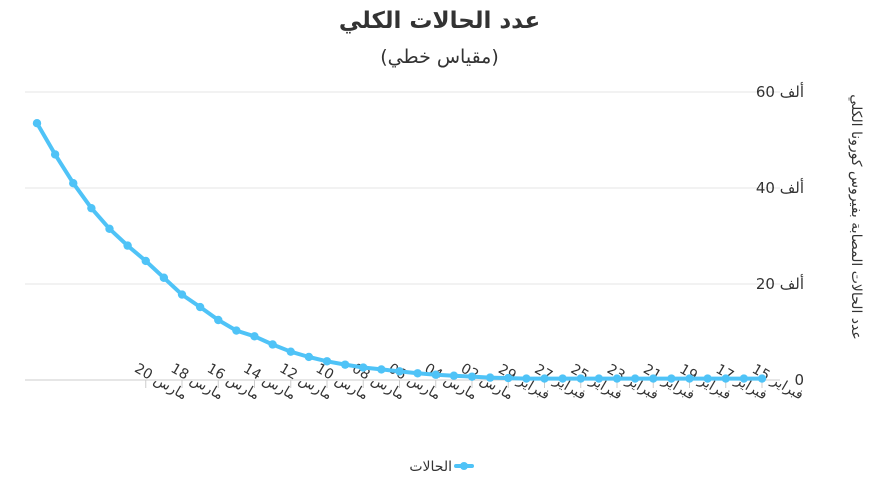 The height and width of the screenshot is (494, 879). What do you see at coordinates (780, 91) in the screenshot?
I see `y-tick-label: 60 ألف` at bounding box center [780, 91].